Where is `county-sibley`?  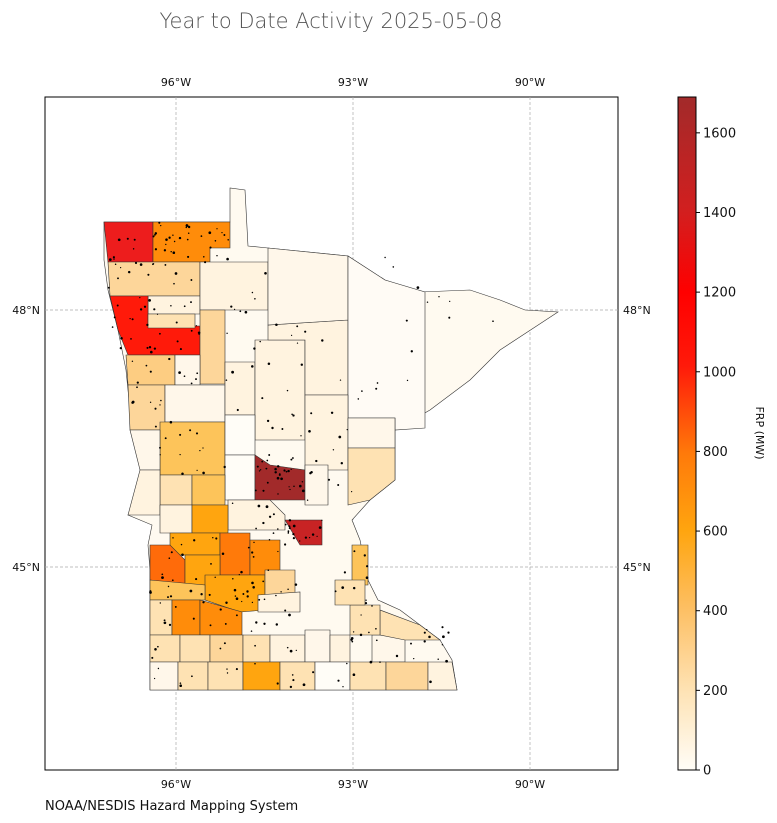 county-sibley is located at coordinates (279, 602).